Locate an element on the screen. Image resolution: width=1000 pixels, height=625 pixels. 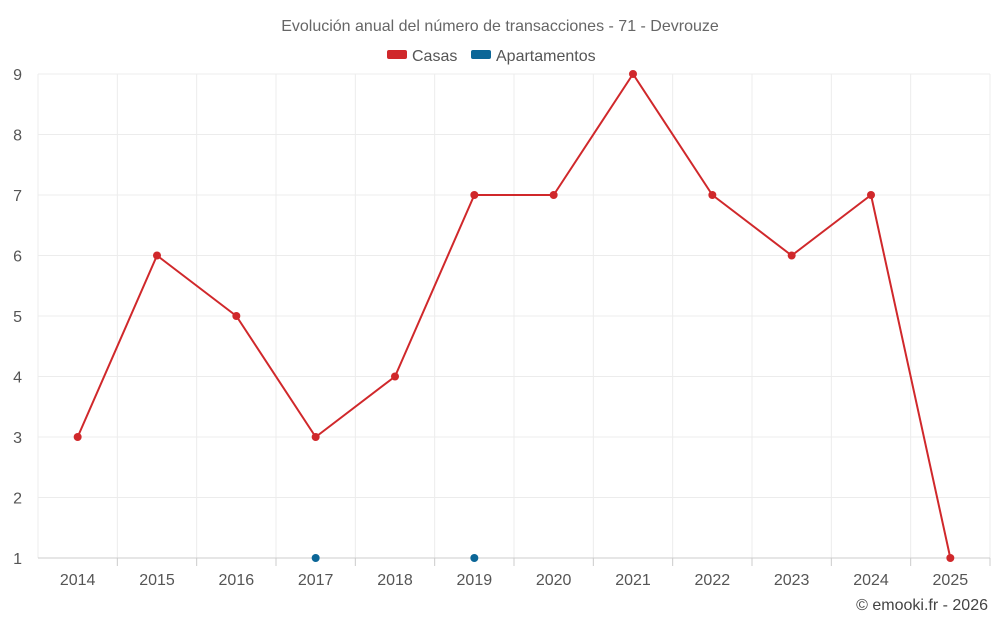
y-tick-label: 2 is located at coordinates (17, 499).